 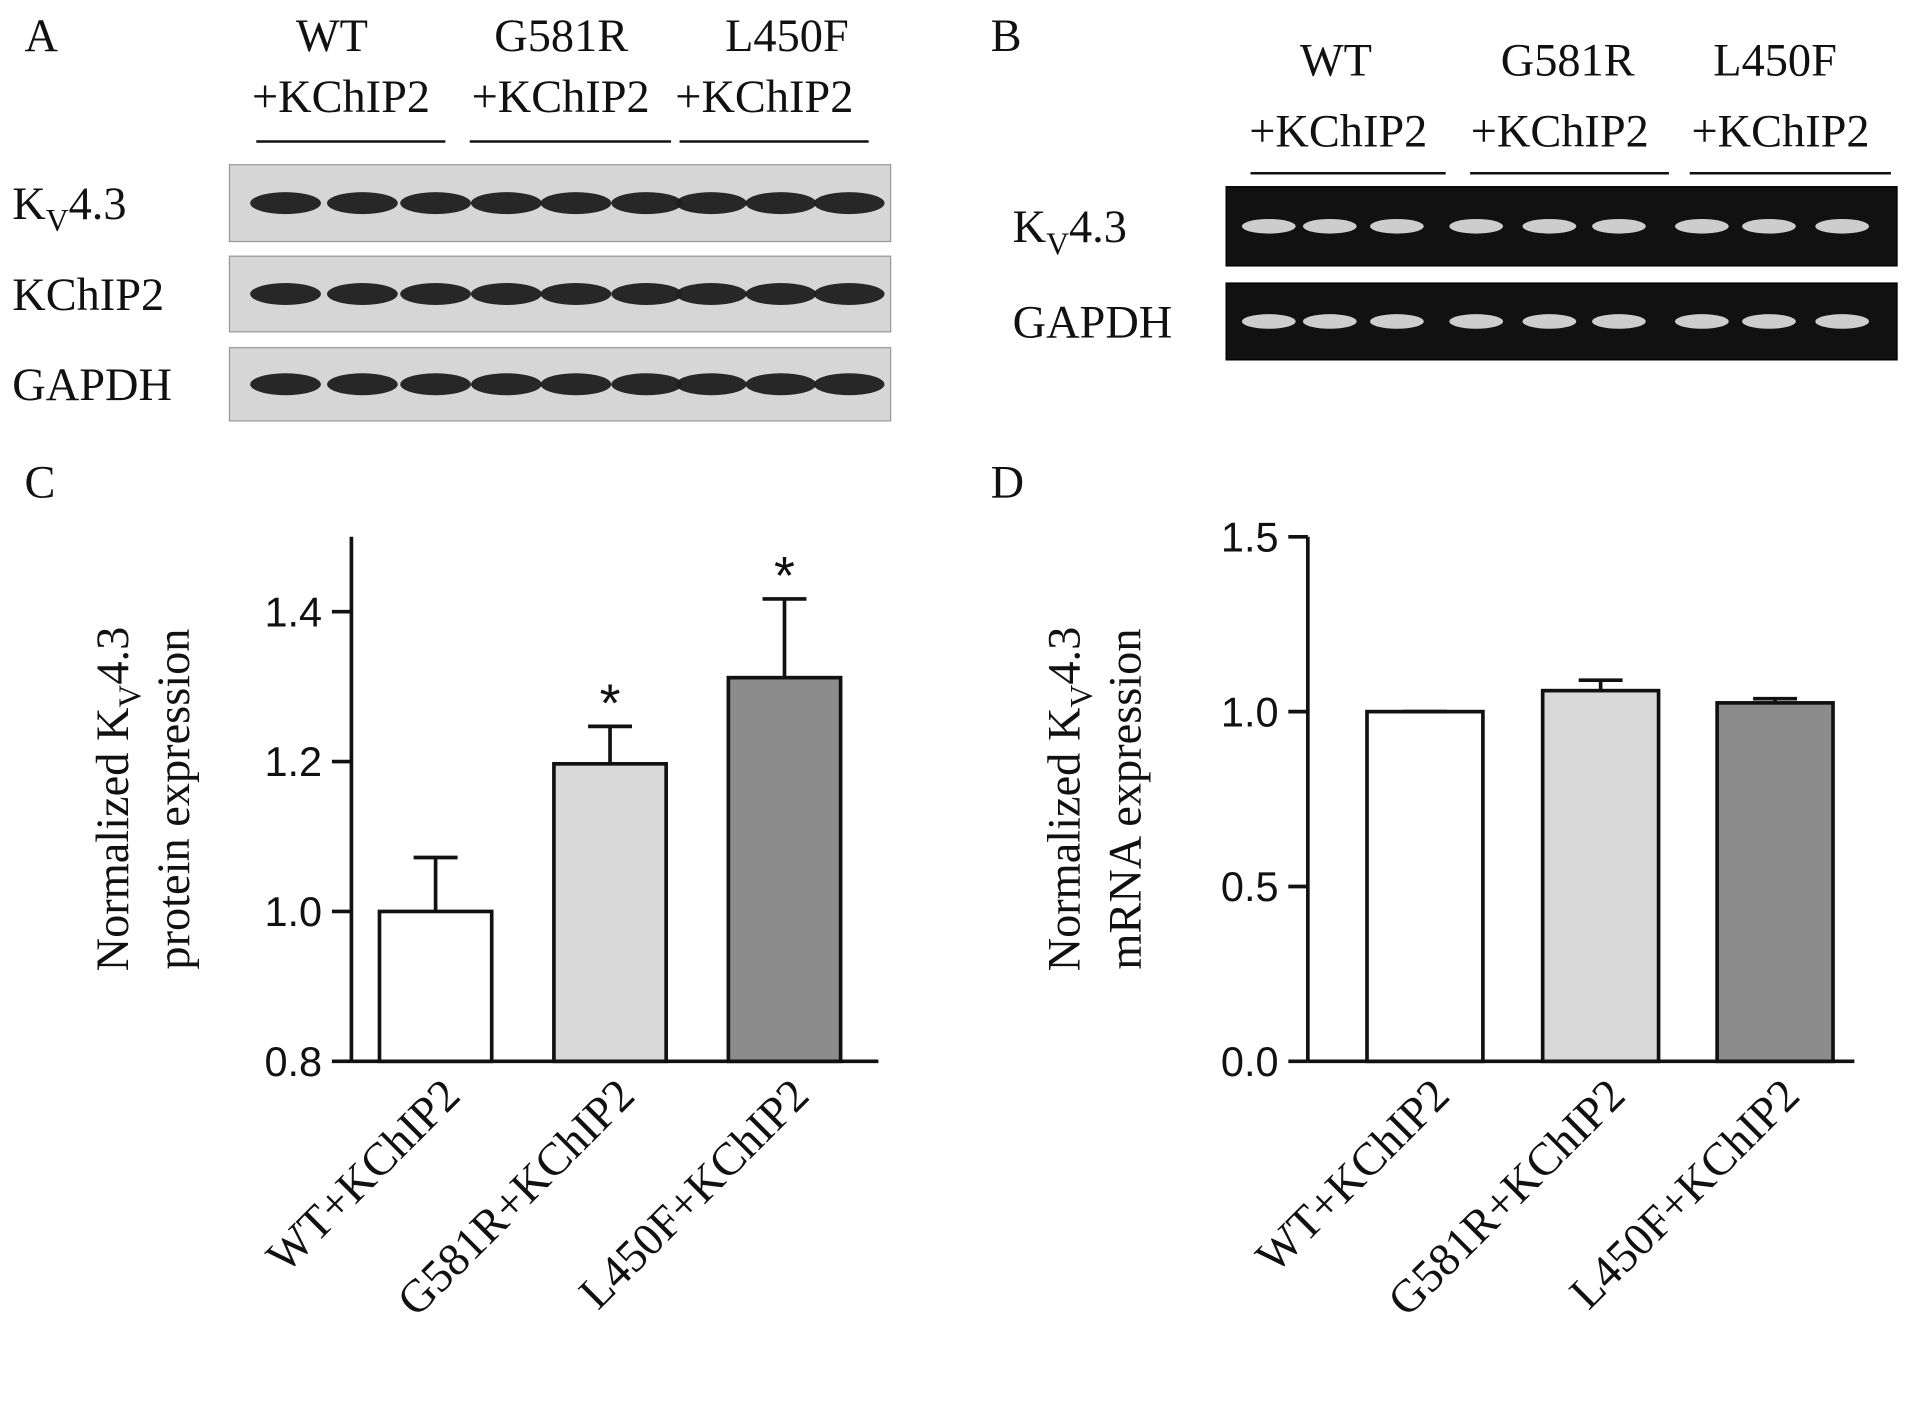 I want to click on panel-letter: A, so click(x=41, y=36).